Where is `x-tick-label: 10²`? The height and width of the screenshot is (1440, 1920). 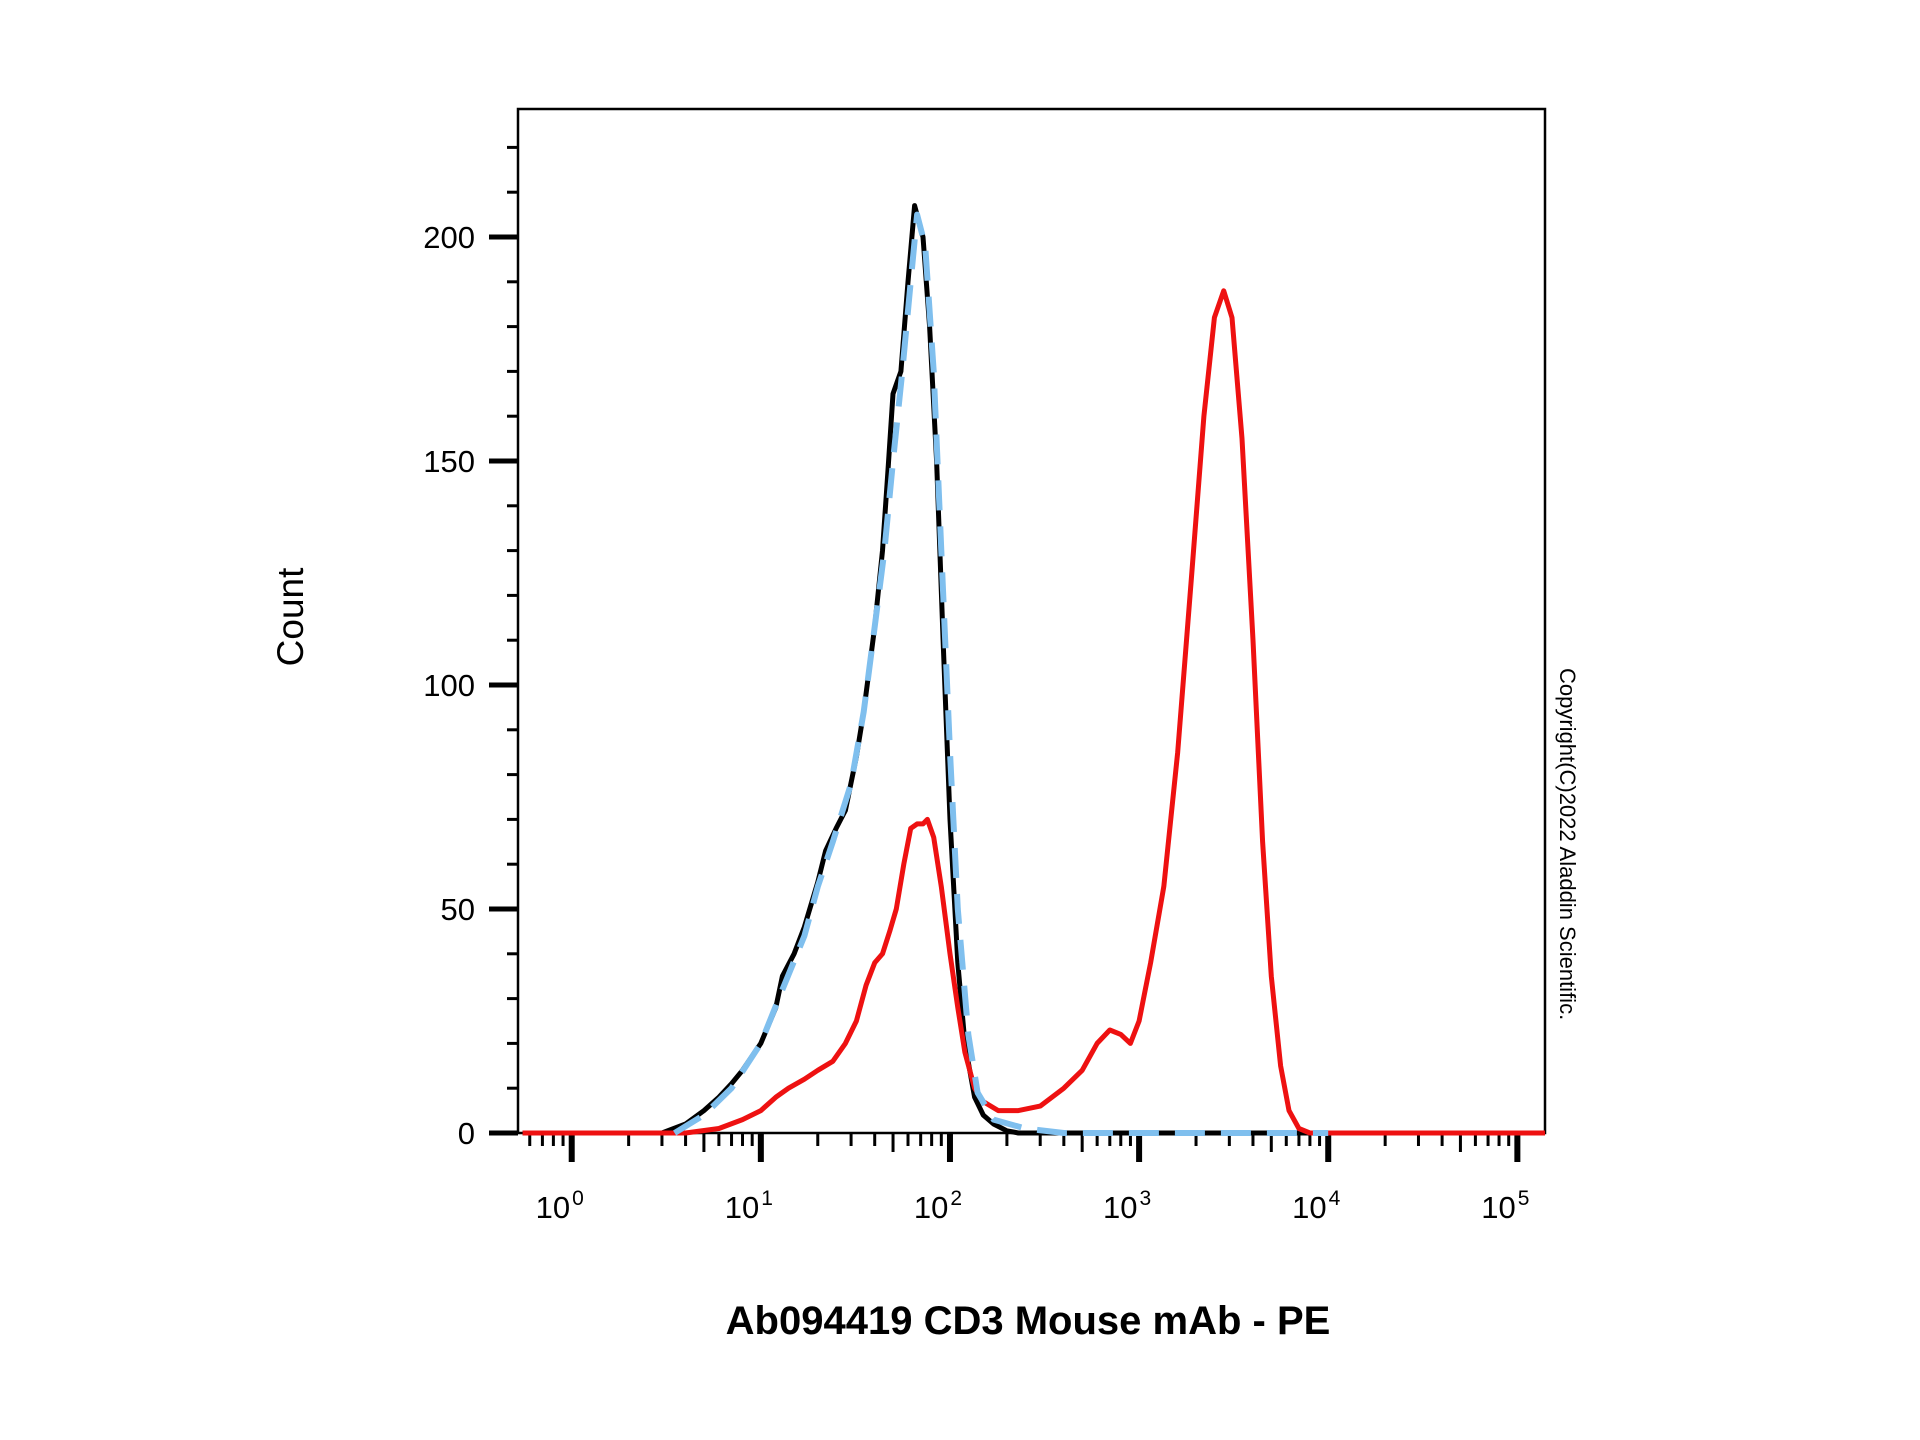 x-tick-label: 10² is located at coordinates (938, 1206).